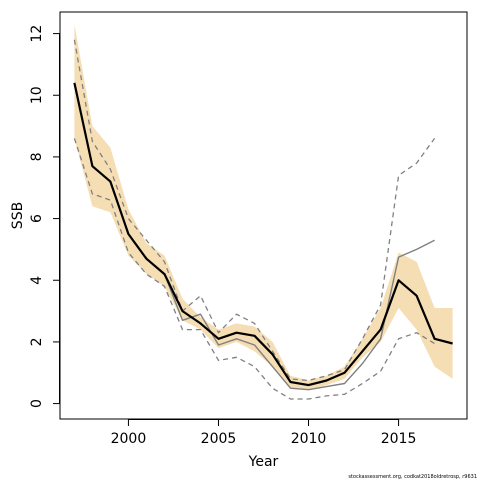 The image size is (480, 480). I want to click on x-tick-label: 2015, so click(399, 439).